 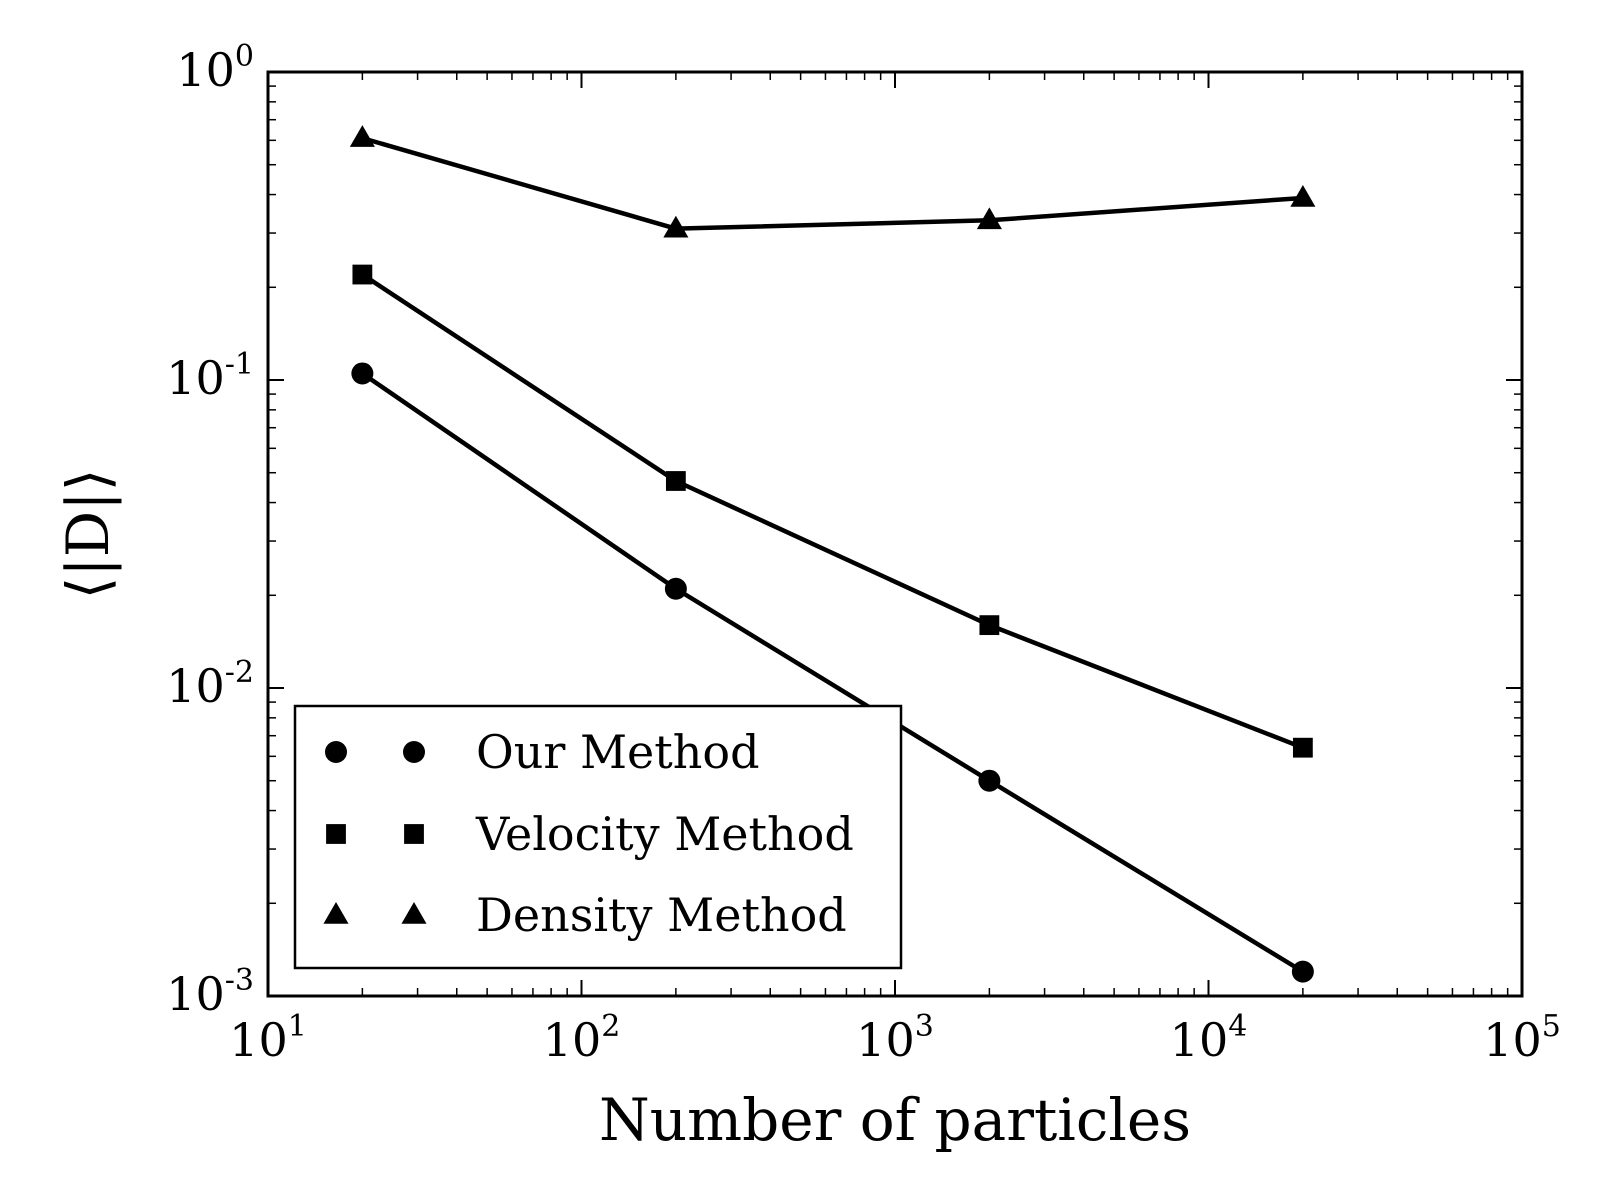 What do you see at coordinates (618, 752) in the screenshot?
I see `legend-label: Our Method` at bounding box center [618, 752].